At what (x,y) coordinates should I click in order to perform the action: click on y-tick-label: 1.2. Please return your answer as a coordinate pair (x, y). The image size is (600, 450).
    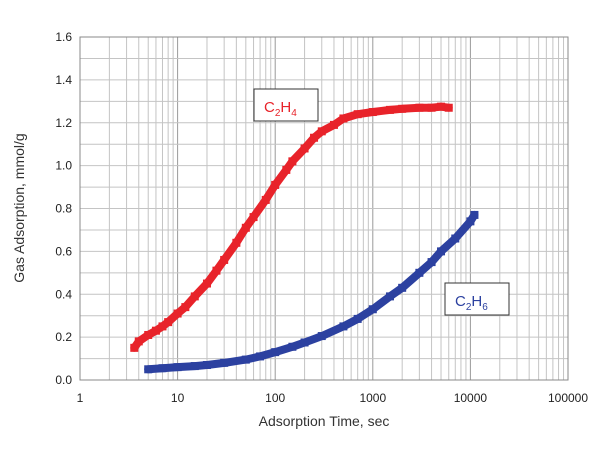
    Looking at the image, I should click on (63, 123).